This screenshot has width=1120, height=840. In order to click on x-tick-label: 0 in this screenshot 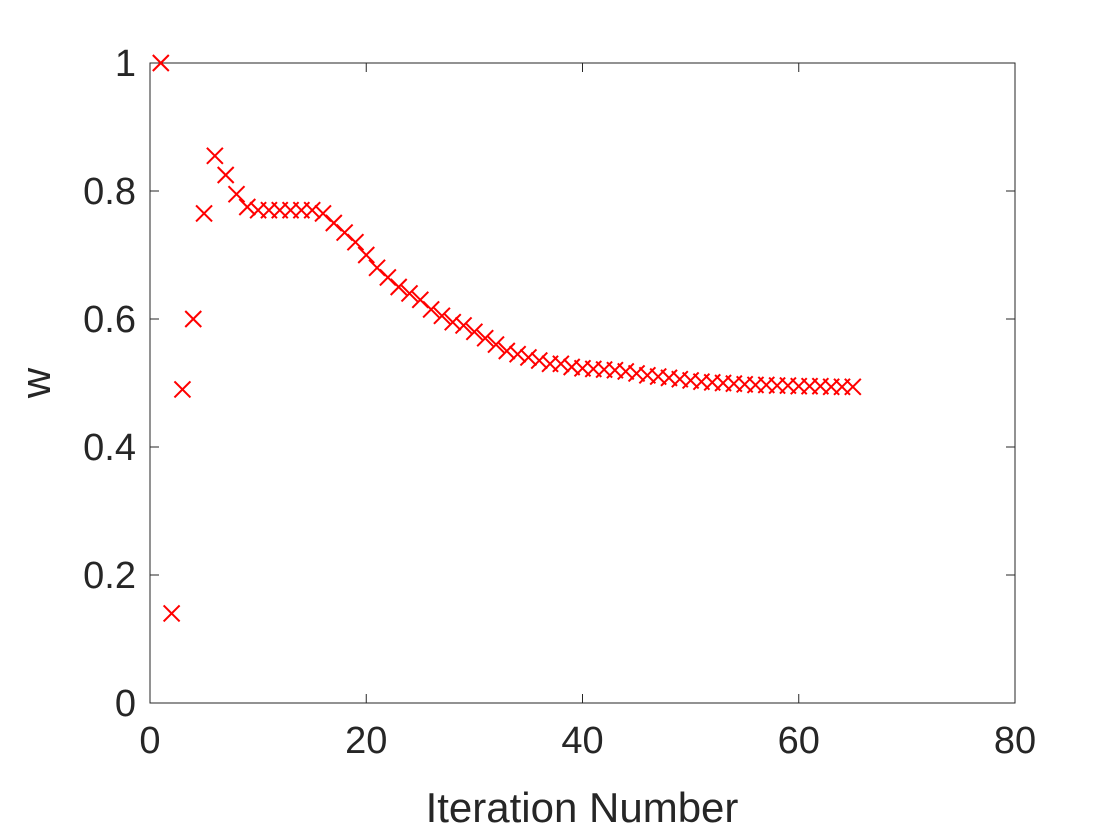, I will do `click(149, 741)`.